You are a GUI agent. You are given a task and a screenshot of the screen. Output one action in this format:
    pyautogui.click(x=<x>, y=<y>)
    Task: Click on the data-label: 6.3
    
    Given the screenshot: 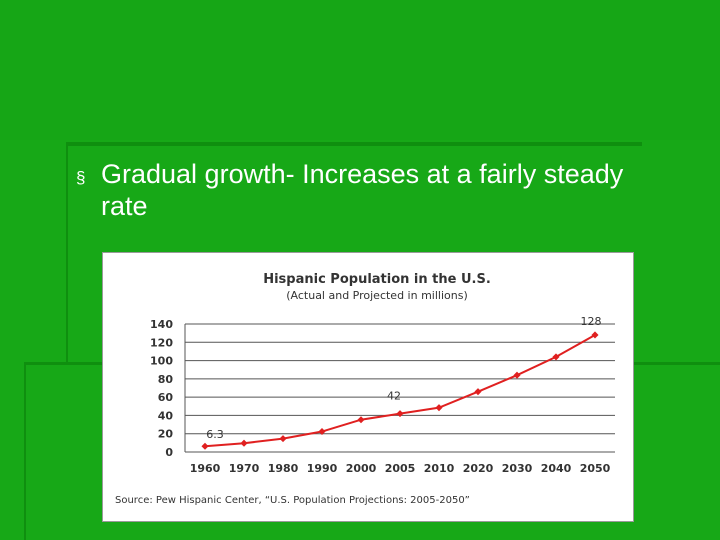 What is the action you would take?
    pyautogui.click(x=215, y=434)
    